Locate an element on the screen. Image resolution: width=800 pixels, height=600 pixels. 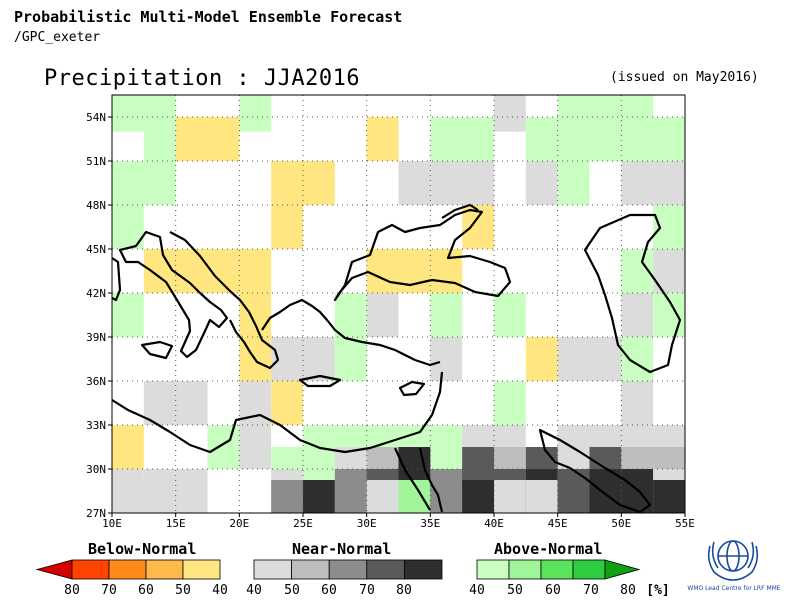
lon-tick-label: 50E is located at coordinates (621, 523).